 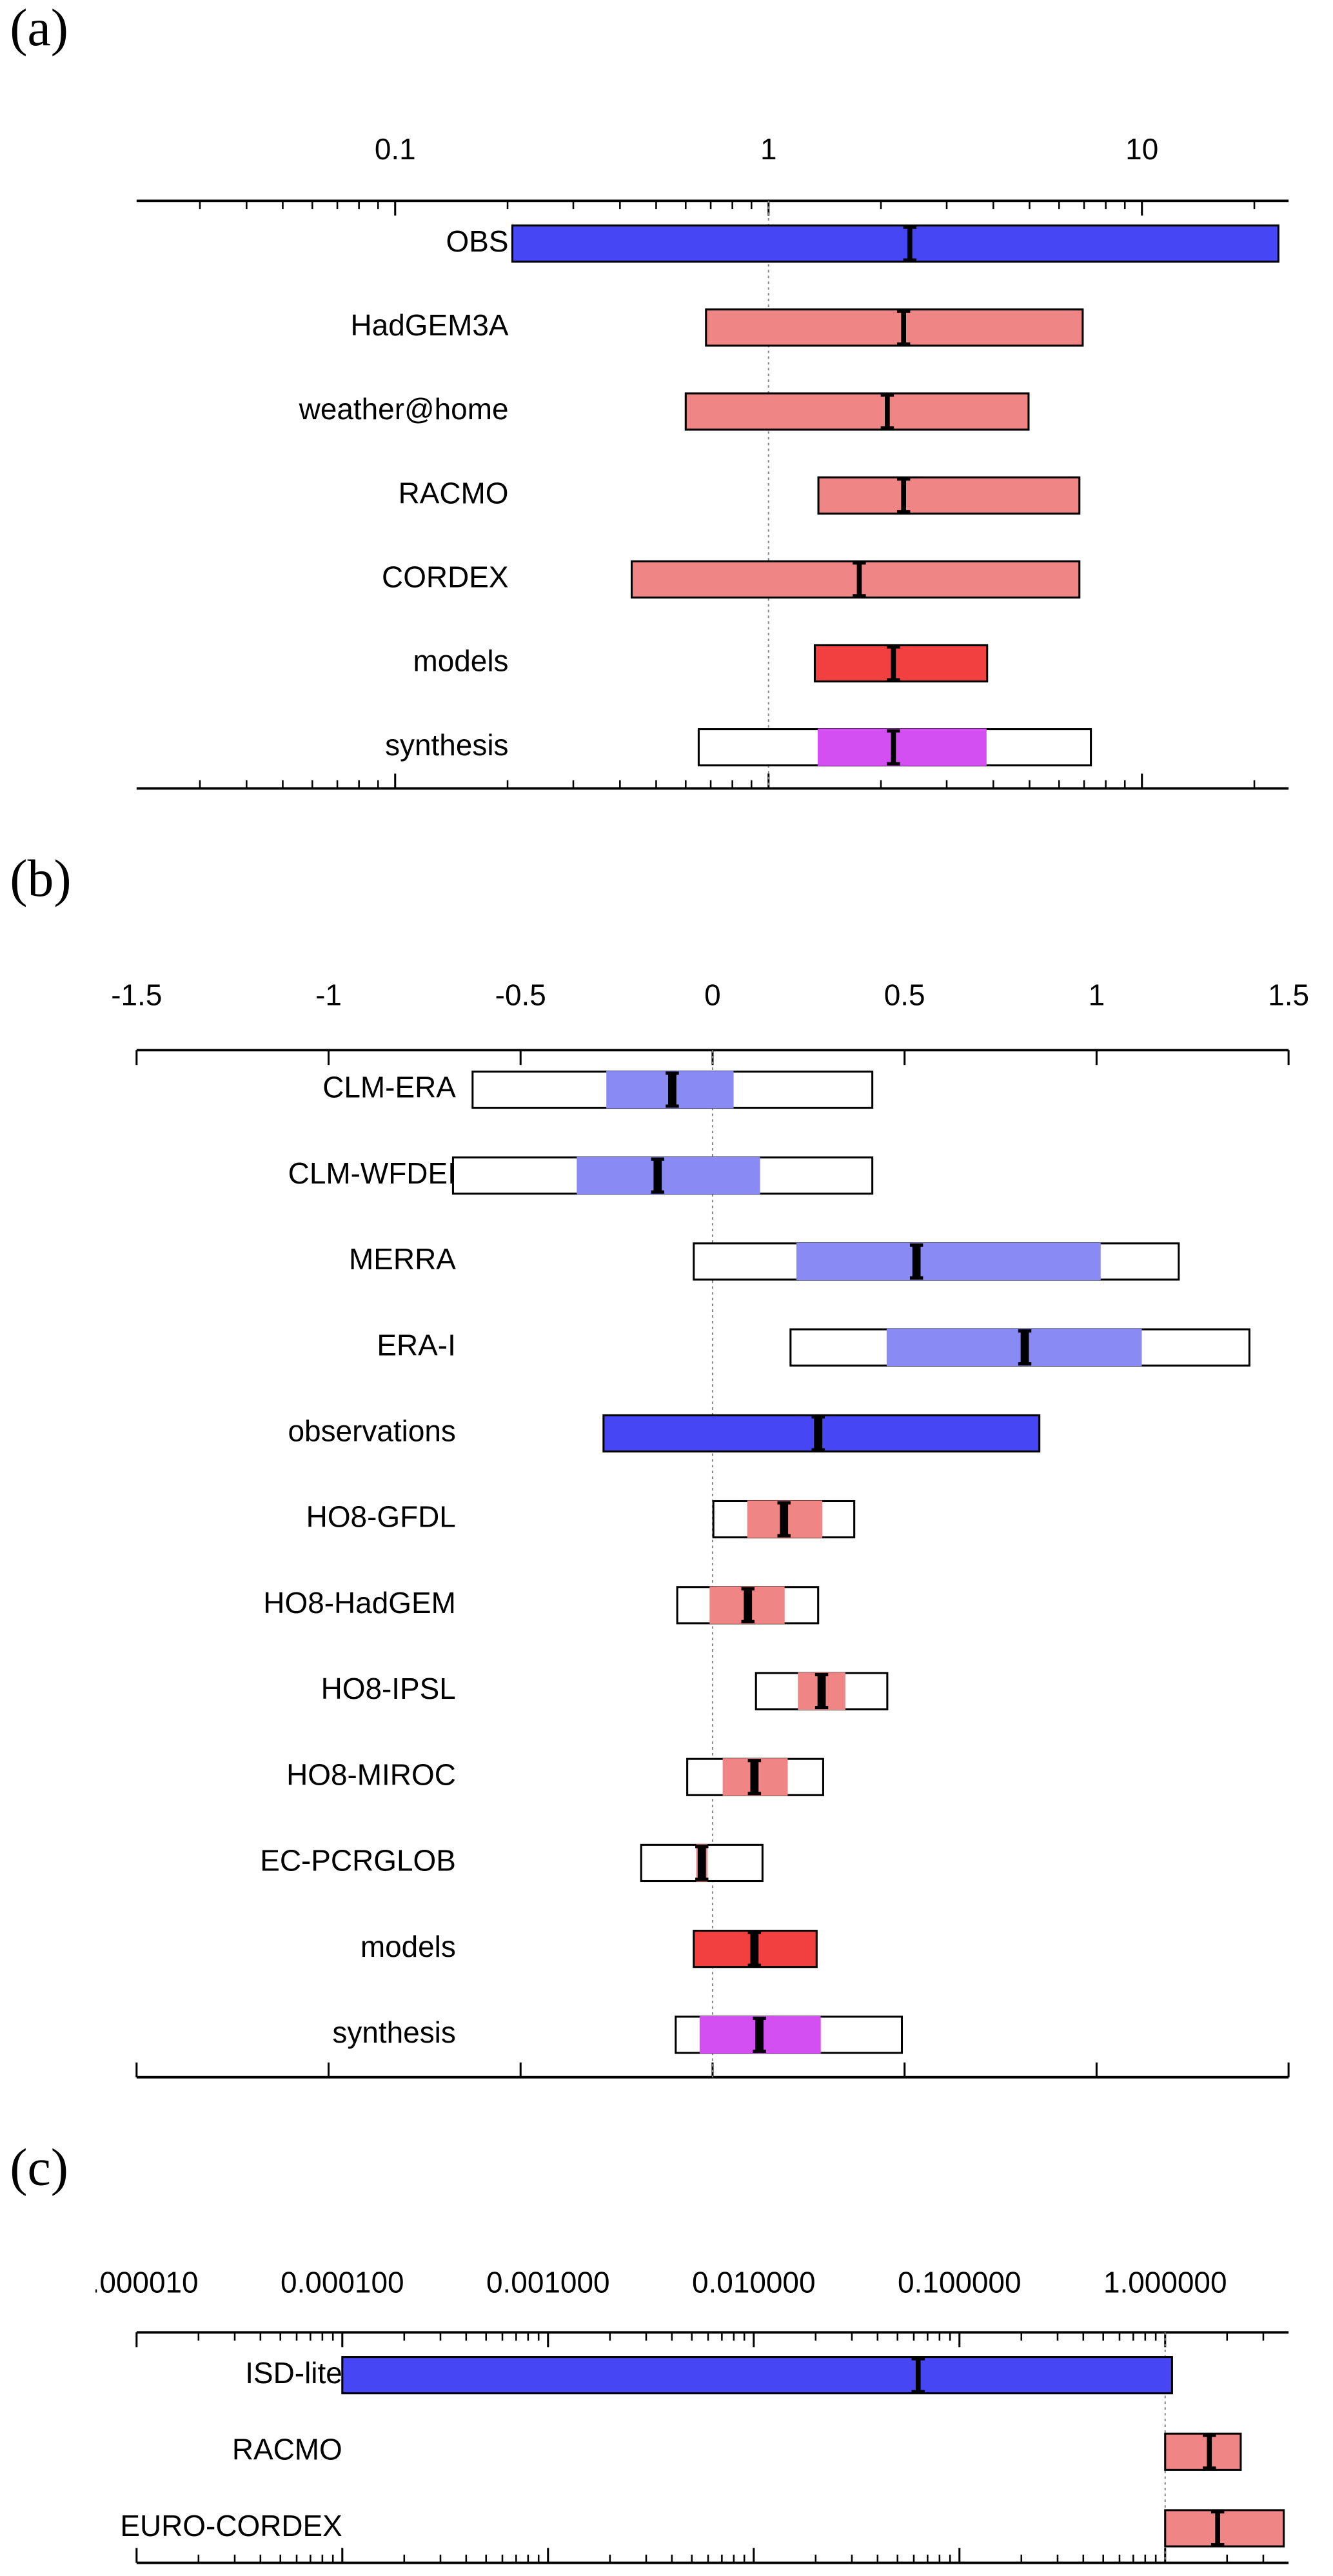 I want to click on row-label: weather@home, so click(x=404, y=409).